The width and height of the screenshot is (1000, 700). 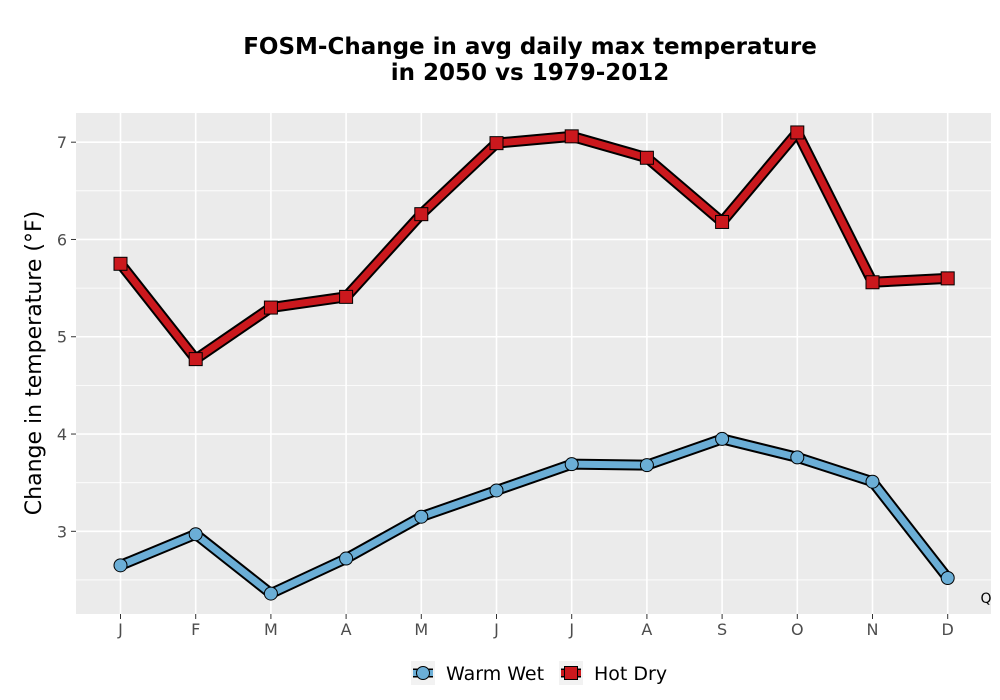 I want to click on y-tick-label: 5, so click(x=62, y=337).